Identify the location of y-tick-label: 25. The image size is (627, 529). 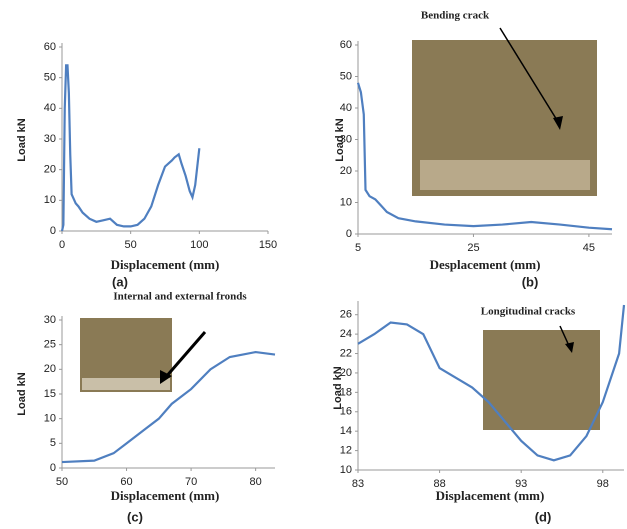
(50, 345).